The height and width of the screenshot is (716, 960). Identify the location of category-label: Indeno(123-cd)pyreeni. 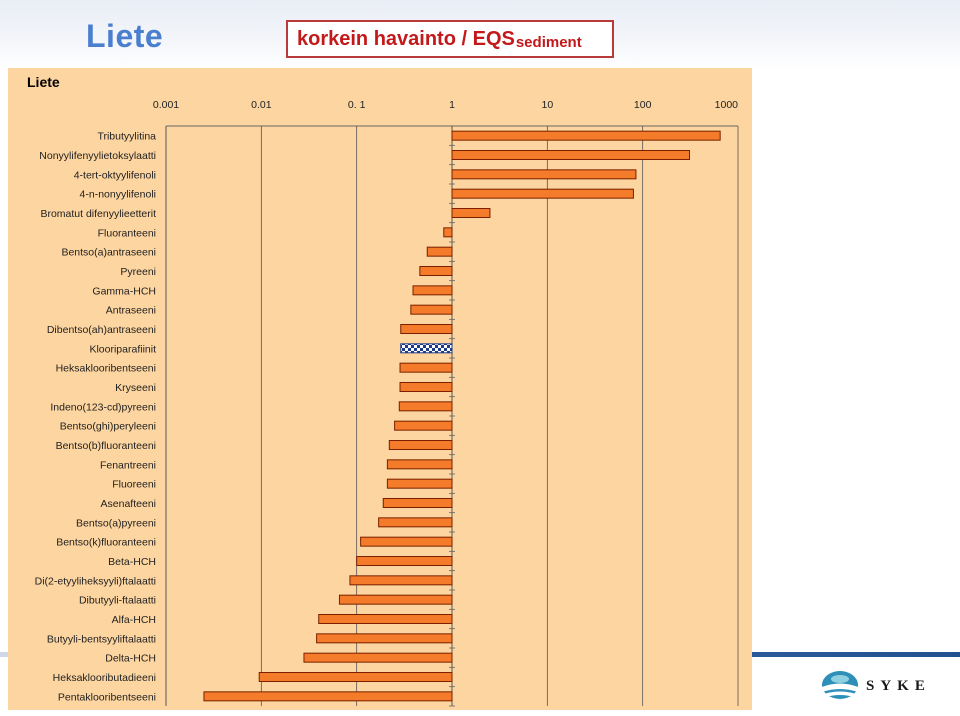
(103, 407).